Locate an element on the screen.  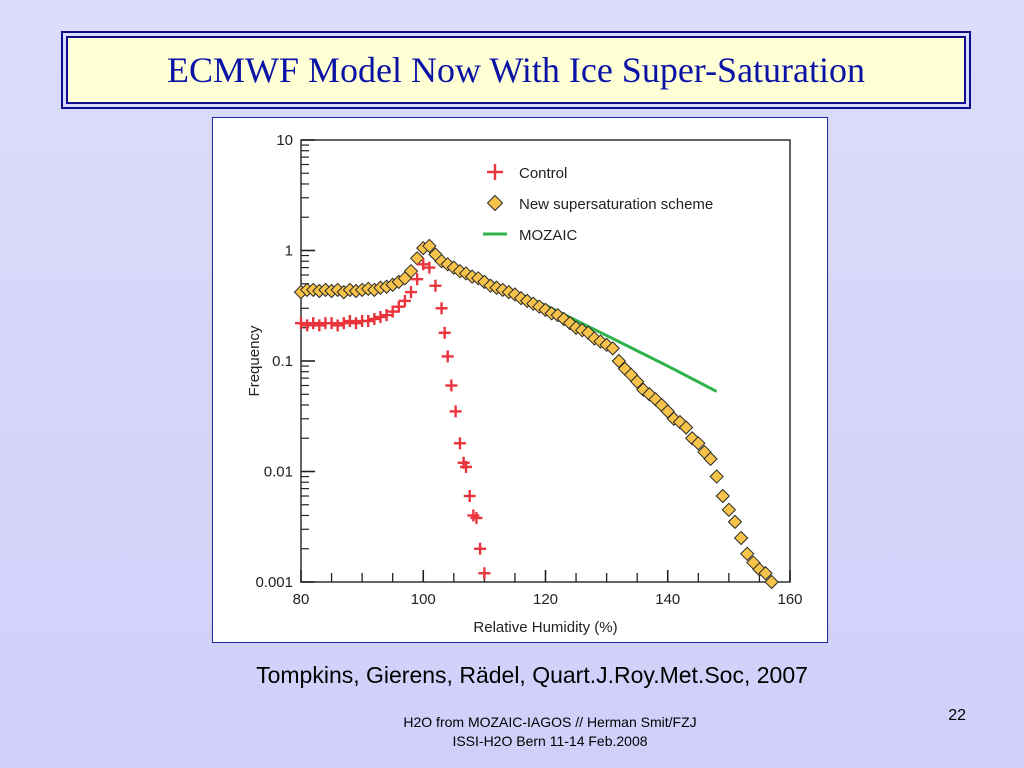
legend-control-label: Control is located at coordinates (543, 173).